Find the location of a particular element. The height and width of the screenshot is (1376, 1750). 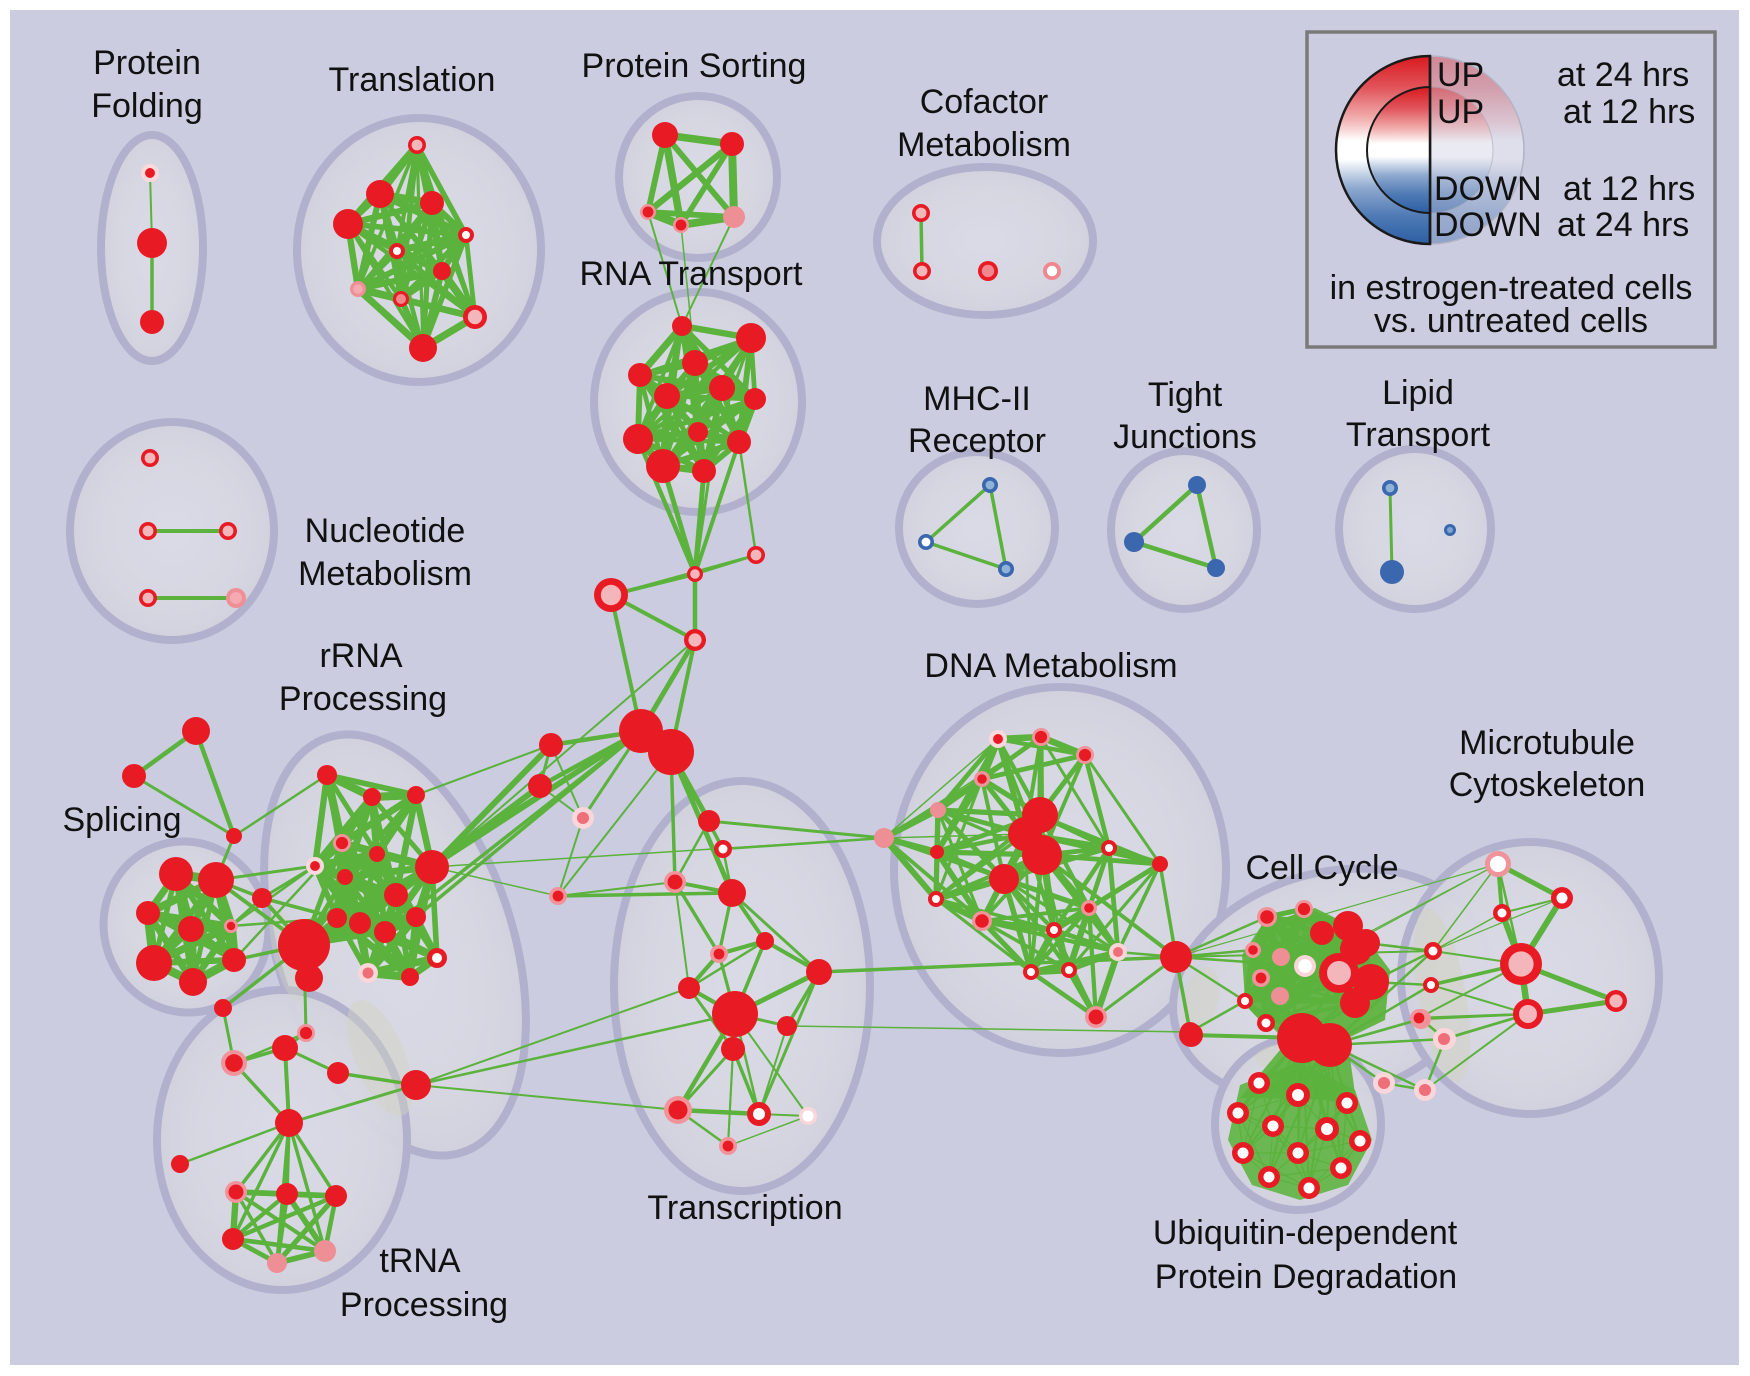

svg-text: Transport is located at coordinates (1418, 435).